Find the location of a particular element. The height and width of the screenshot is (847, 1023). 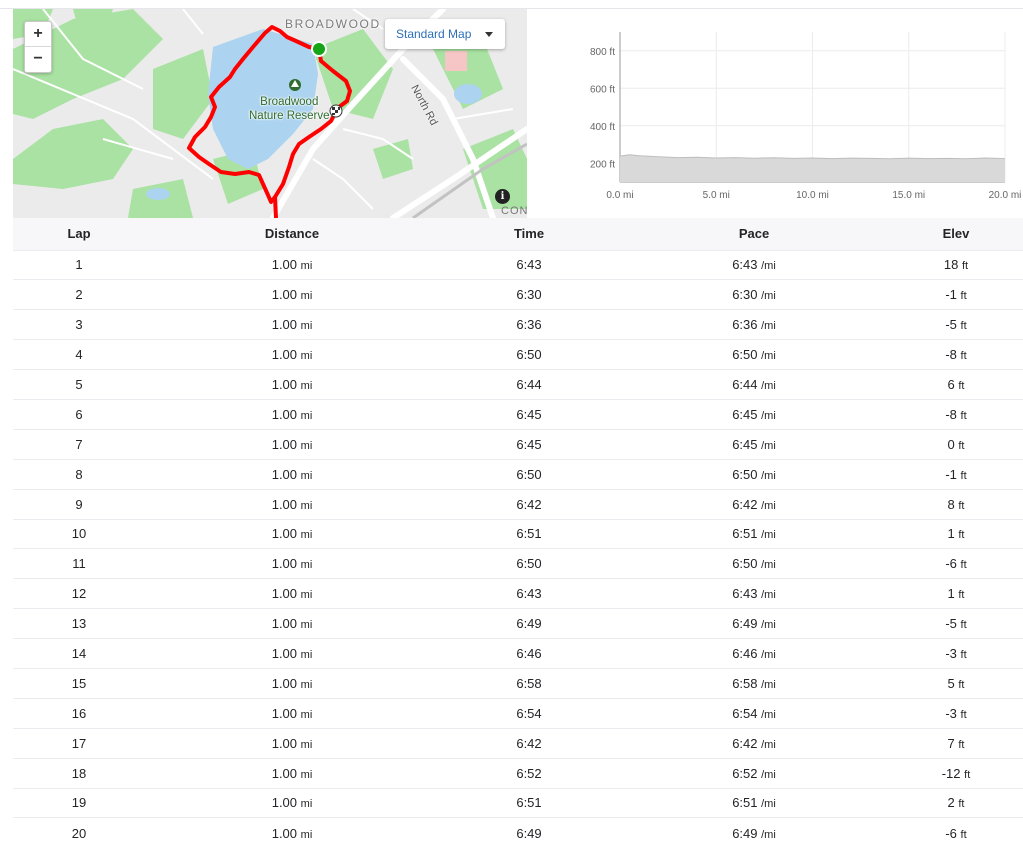

zoom-control: + − is located at coordinates (38, 47).